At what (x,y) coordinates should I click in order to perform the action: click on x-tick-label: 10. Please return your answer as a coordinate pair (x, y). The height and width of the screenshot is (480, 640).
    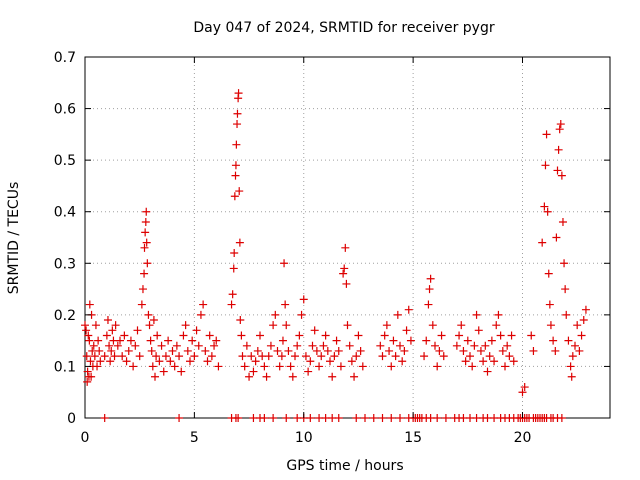
    Looking at the image, I should click on (304, 438).